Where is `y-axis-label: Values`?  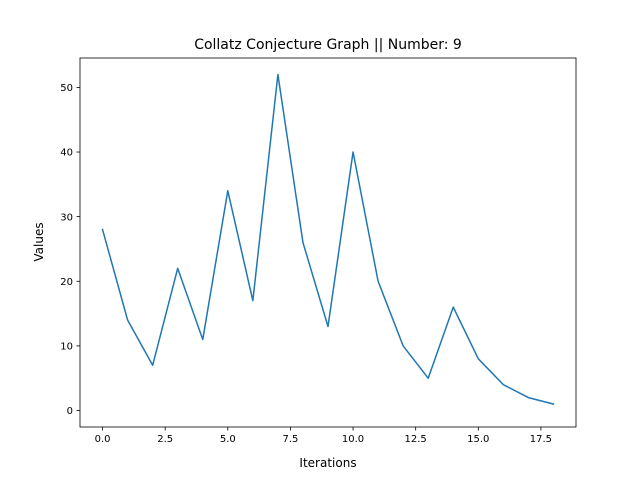
y-axis-label: Values is located at coordinates (39, 241).